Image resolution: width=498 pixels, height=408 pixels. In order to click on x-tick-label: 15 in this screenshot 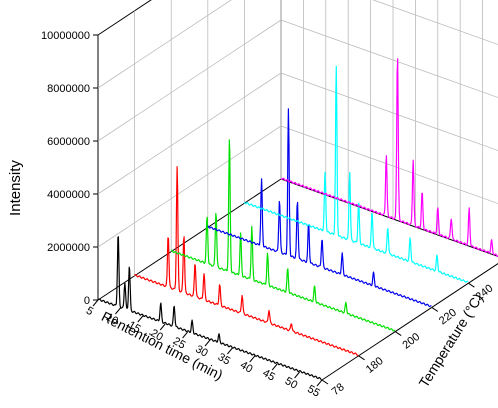, I will do `click(134, 327)`.